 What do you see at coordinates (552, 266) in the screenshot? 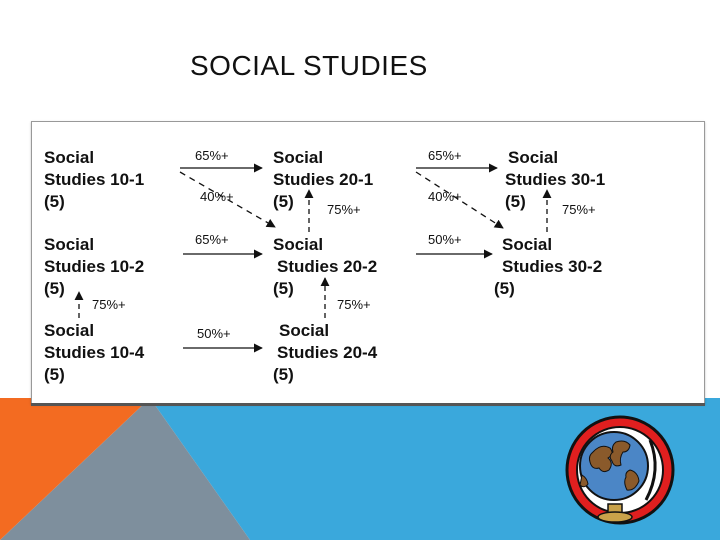
I see `course-name-line2: Studies 30-2` at bounding box center [552, 266].